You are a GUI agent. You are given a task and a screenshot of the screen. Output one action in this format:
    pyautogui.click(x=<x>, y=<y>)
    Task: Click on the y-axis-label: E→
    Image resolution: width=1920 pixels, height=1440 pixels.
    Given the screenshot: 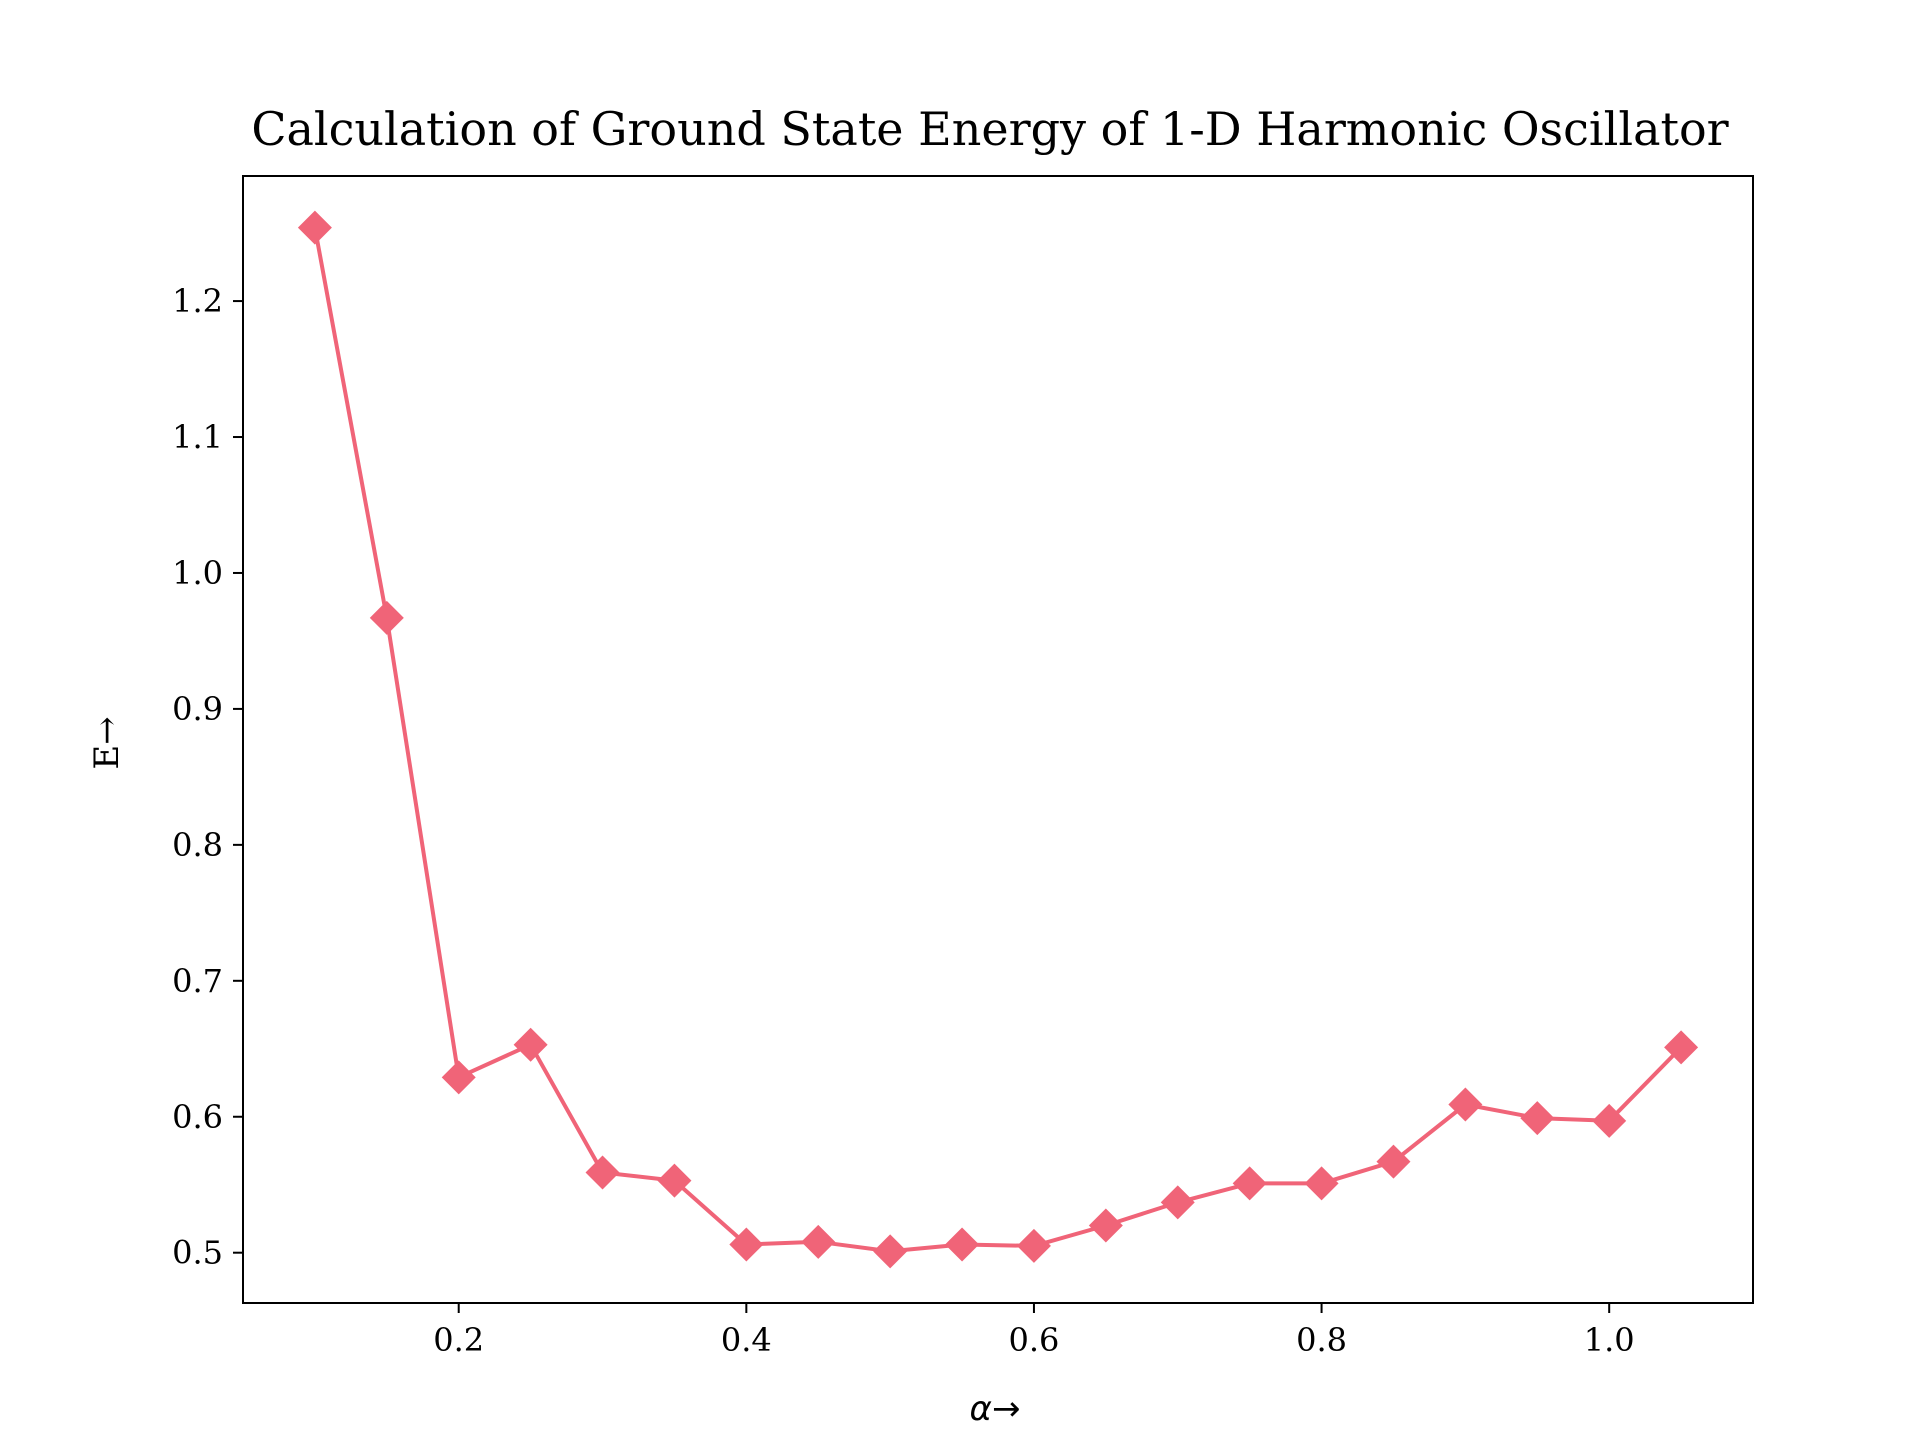 What is the action you would take?
    pyautogui.click(x=107, y=742)
    